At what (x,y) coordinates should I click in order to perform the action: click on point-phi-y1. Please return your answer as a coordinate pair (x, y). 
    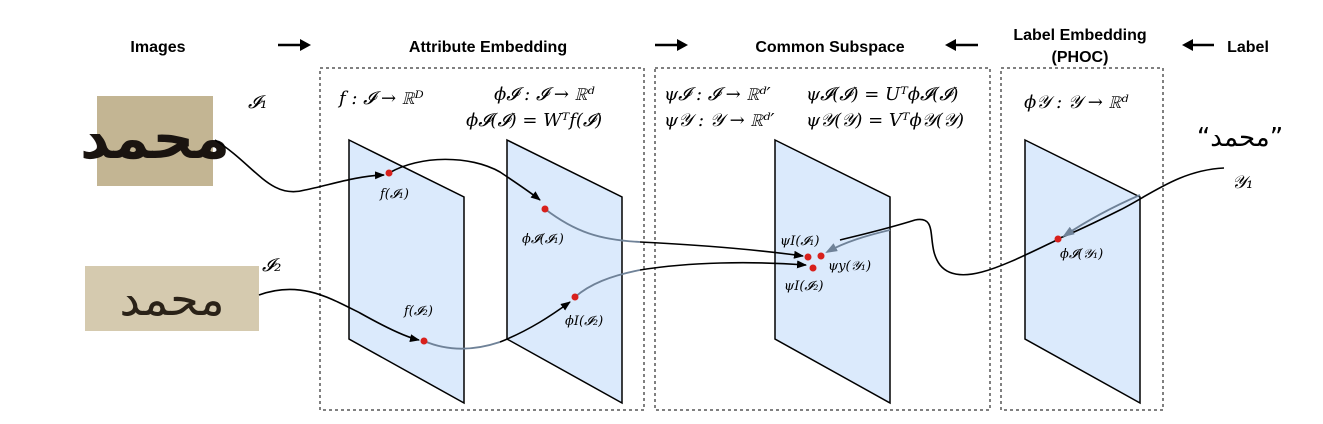
    Looking at the image, I should click on (1058, 239).